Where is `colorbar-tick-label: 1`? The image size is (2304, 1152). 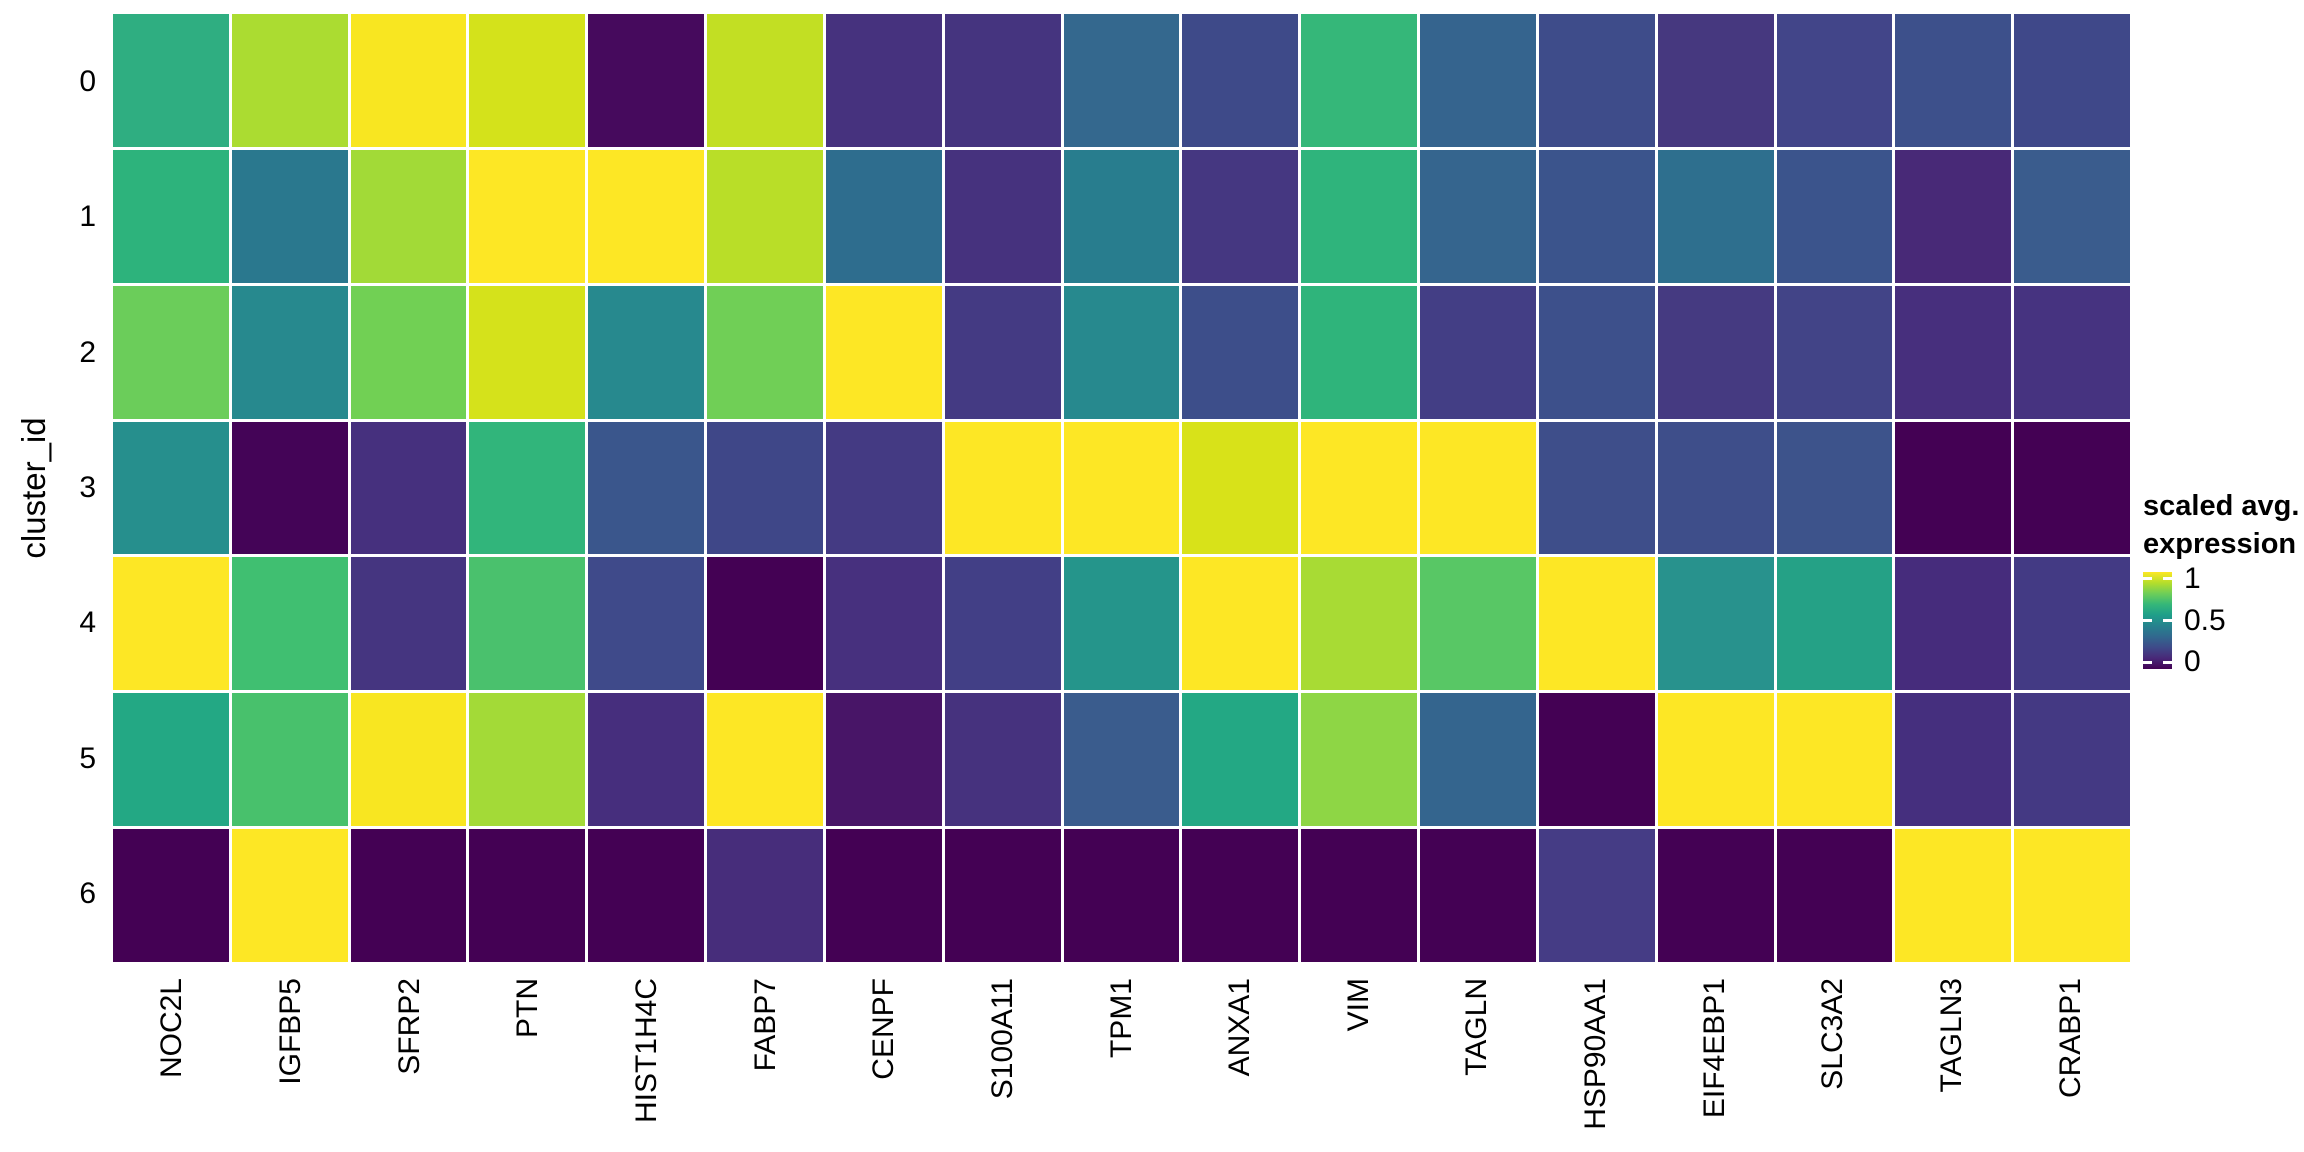
colorbar-tick-label: 1 is located at coordinates (2192, 578).